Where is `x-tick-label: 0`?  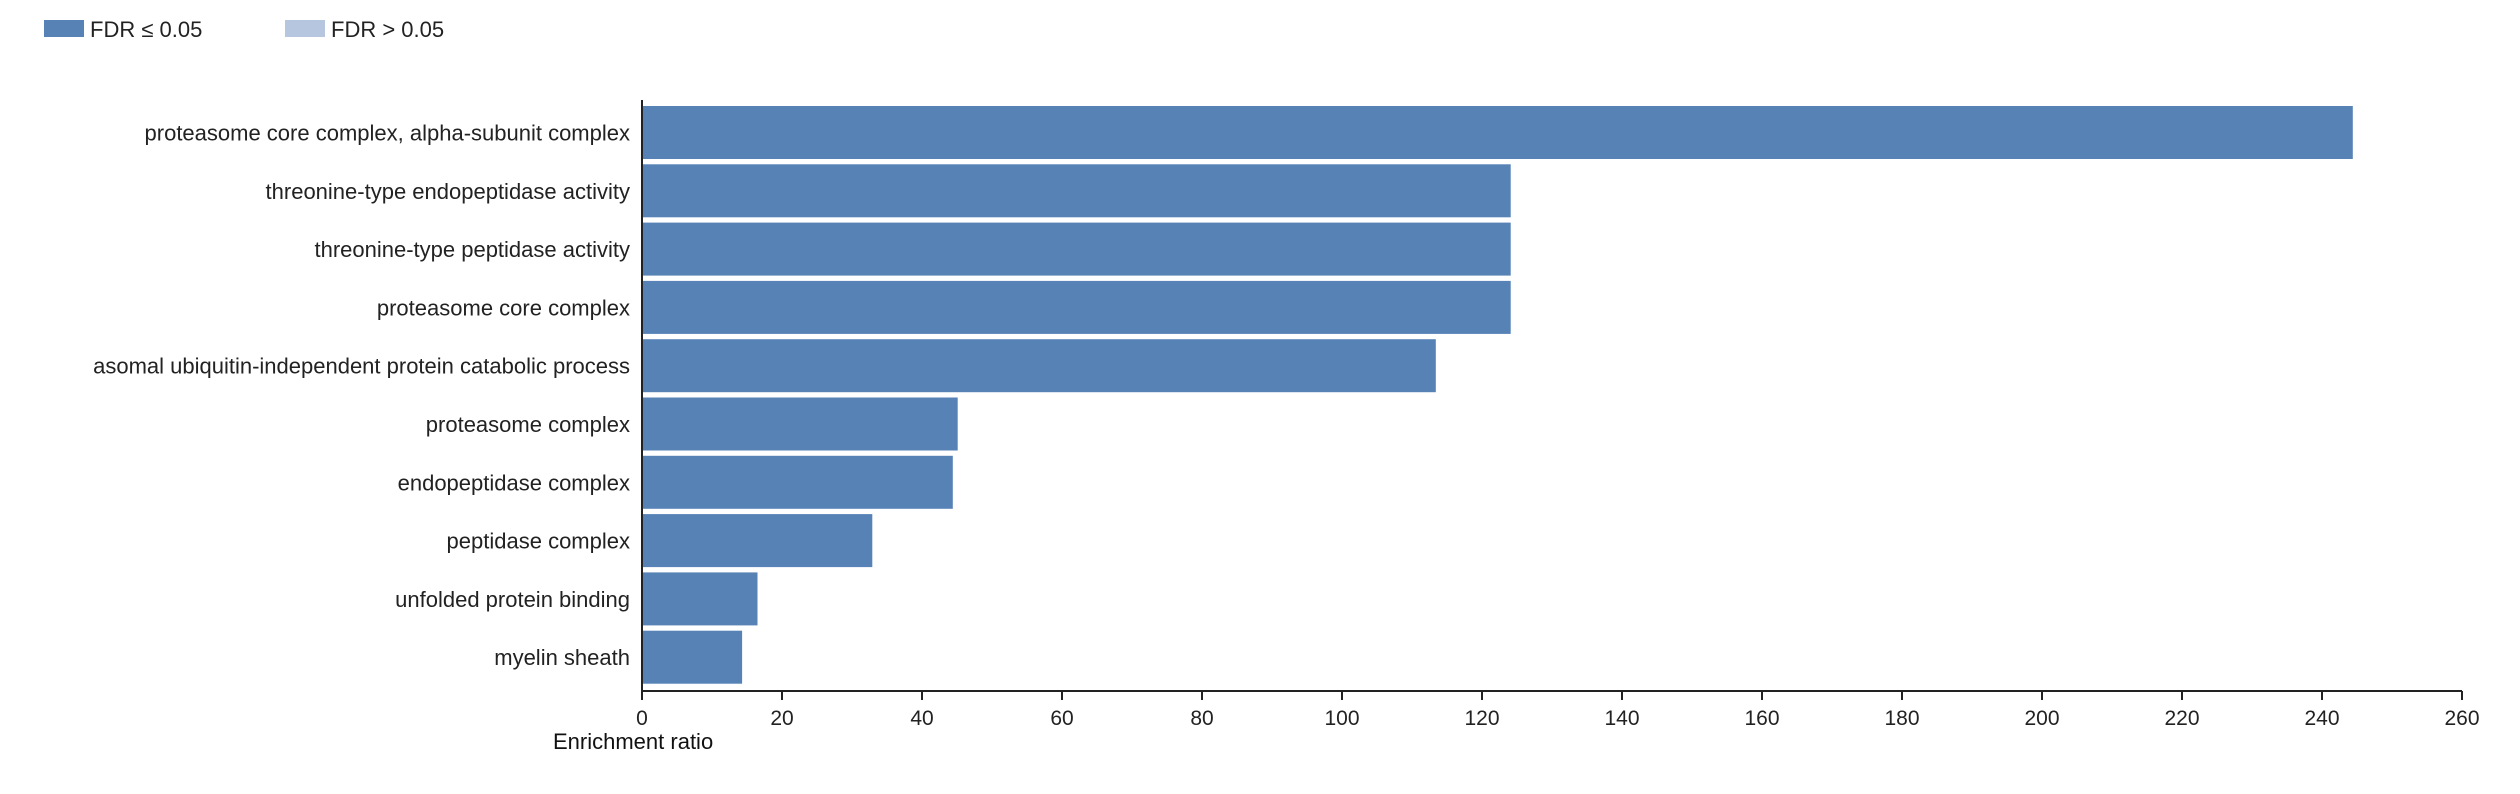 x-tick-label: 0 is located at coordinates (642, 718).